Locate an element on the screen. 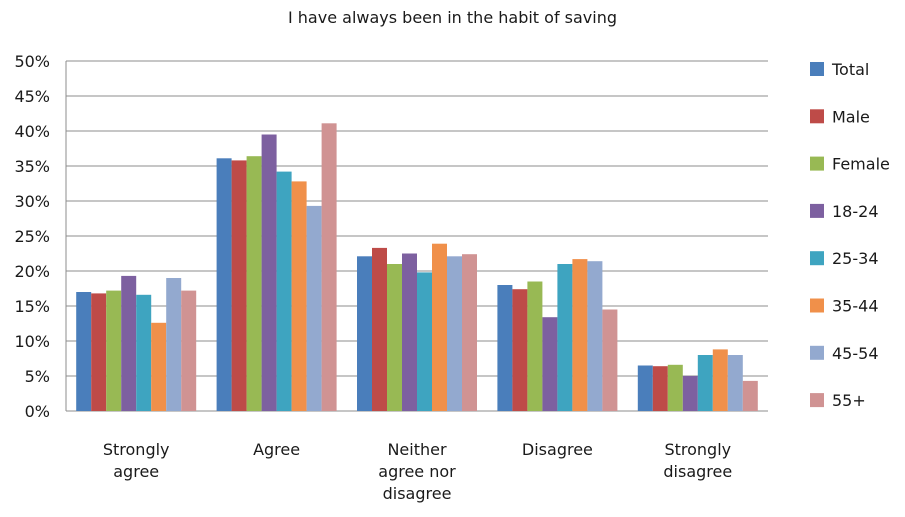 This screenshot has height=517, width=905. legend-label: 25-34 is located at coordinates (855, 258).